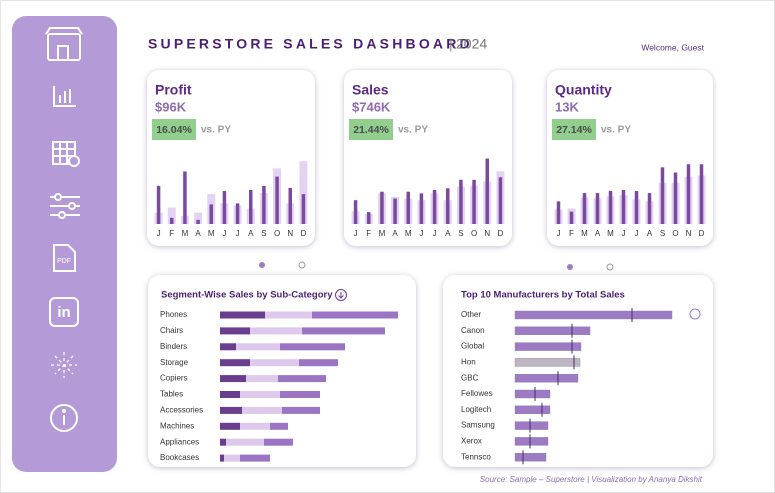 Image resolution: width=775 pixels, height=493 pixels. Describe the element at coordinates (64, 365) in the screenshot. I see `sparkle-icon` at that location.